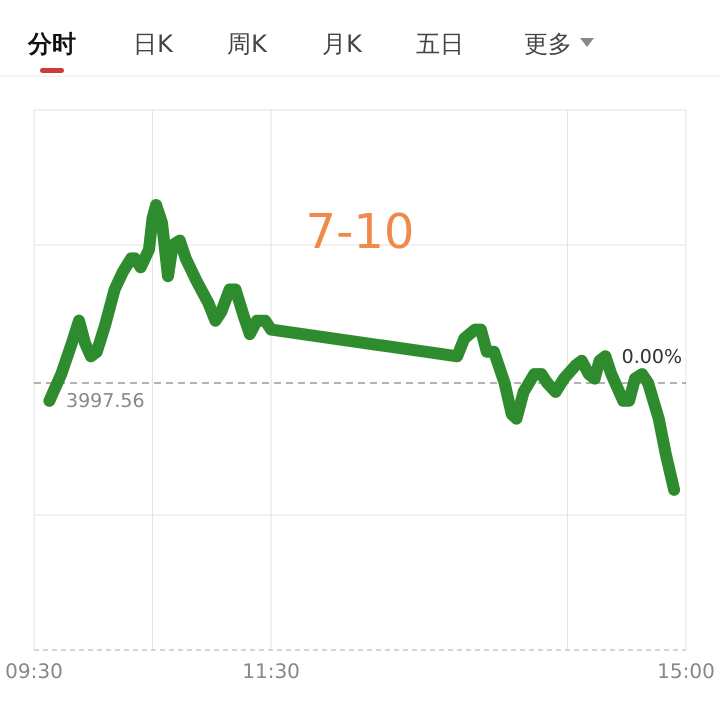 The height and width of the screenshot is (707, 720). I want to click on x-tick-label: 11:30, so click(271, 671).